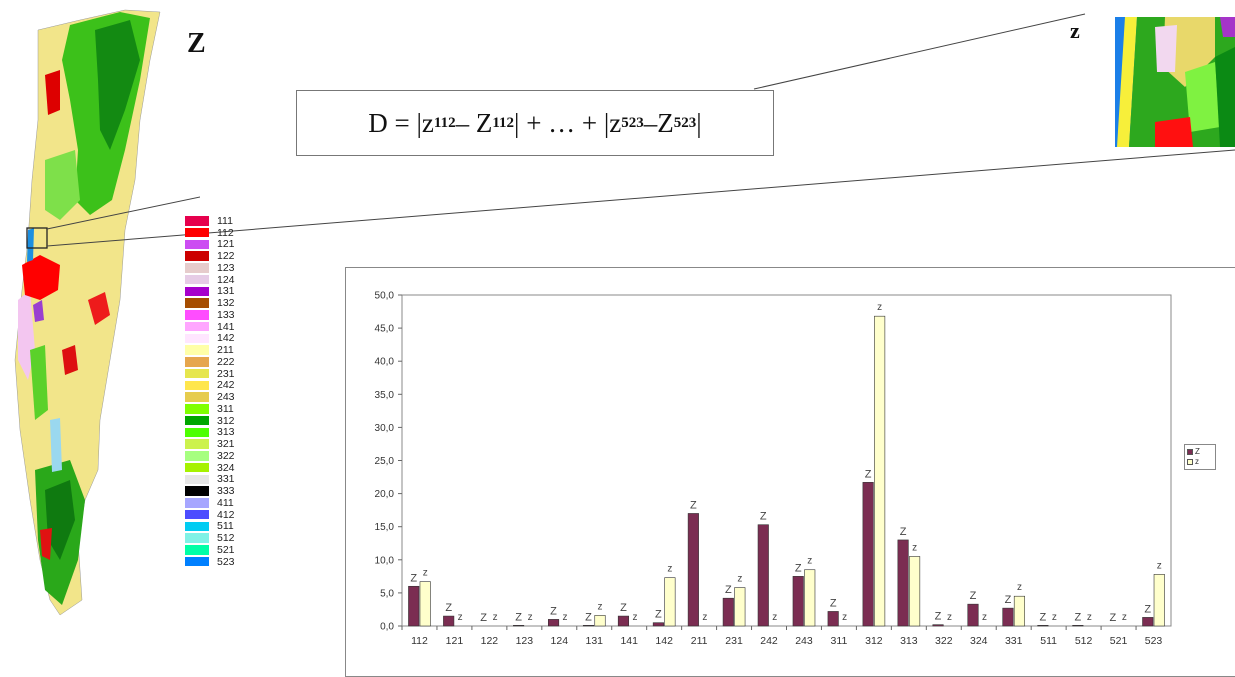 This screenshot has height=677, width=1235. I want to click on legend-item-132: 132, so click(210, 303).